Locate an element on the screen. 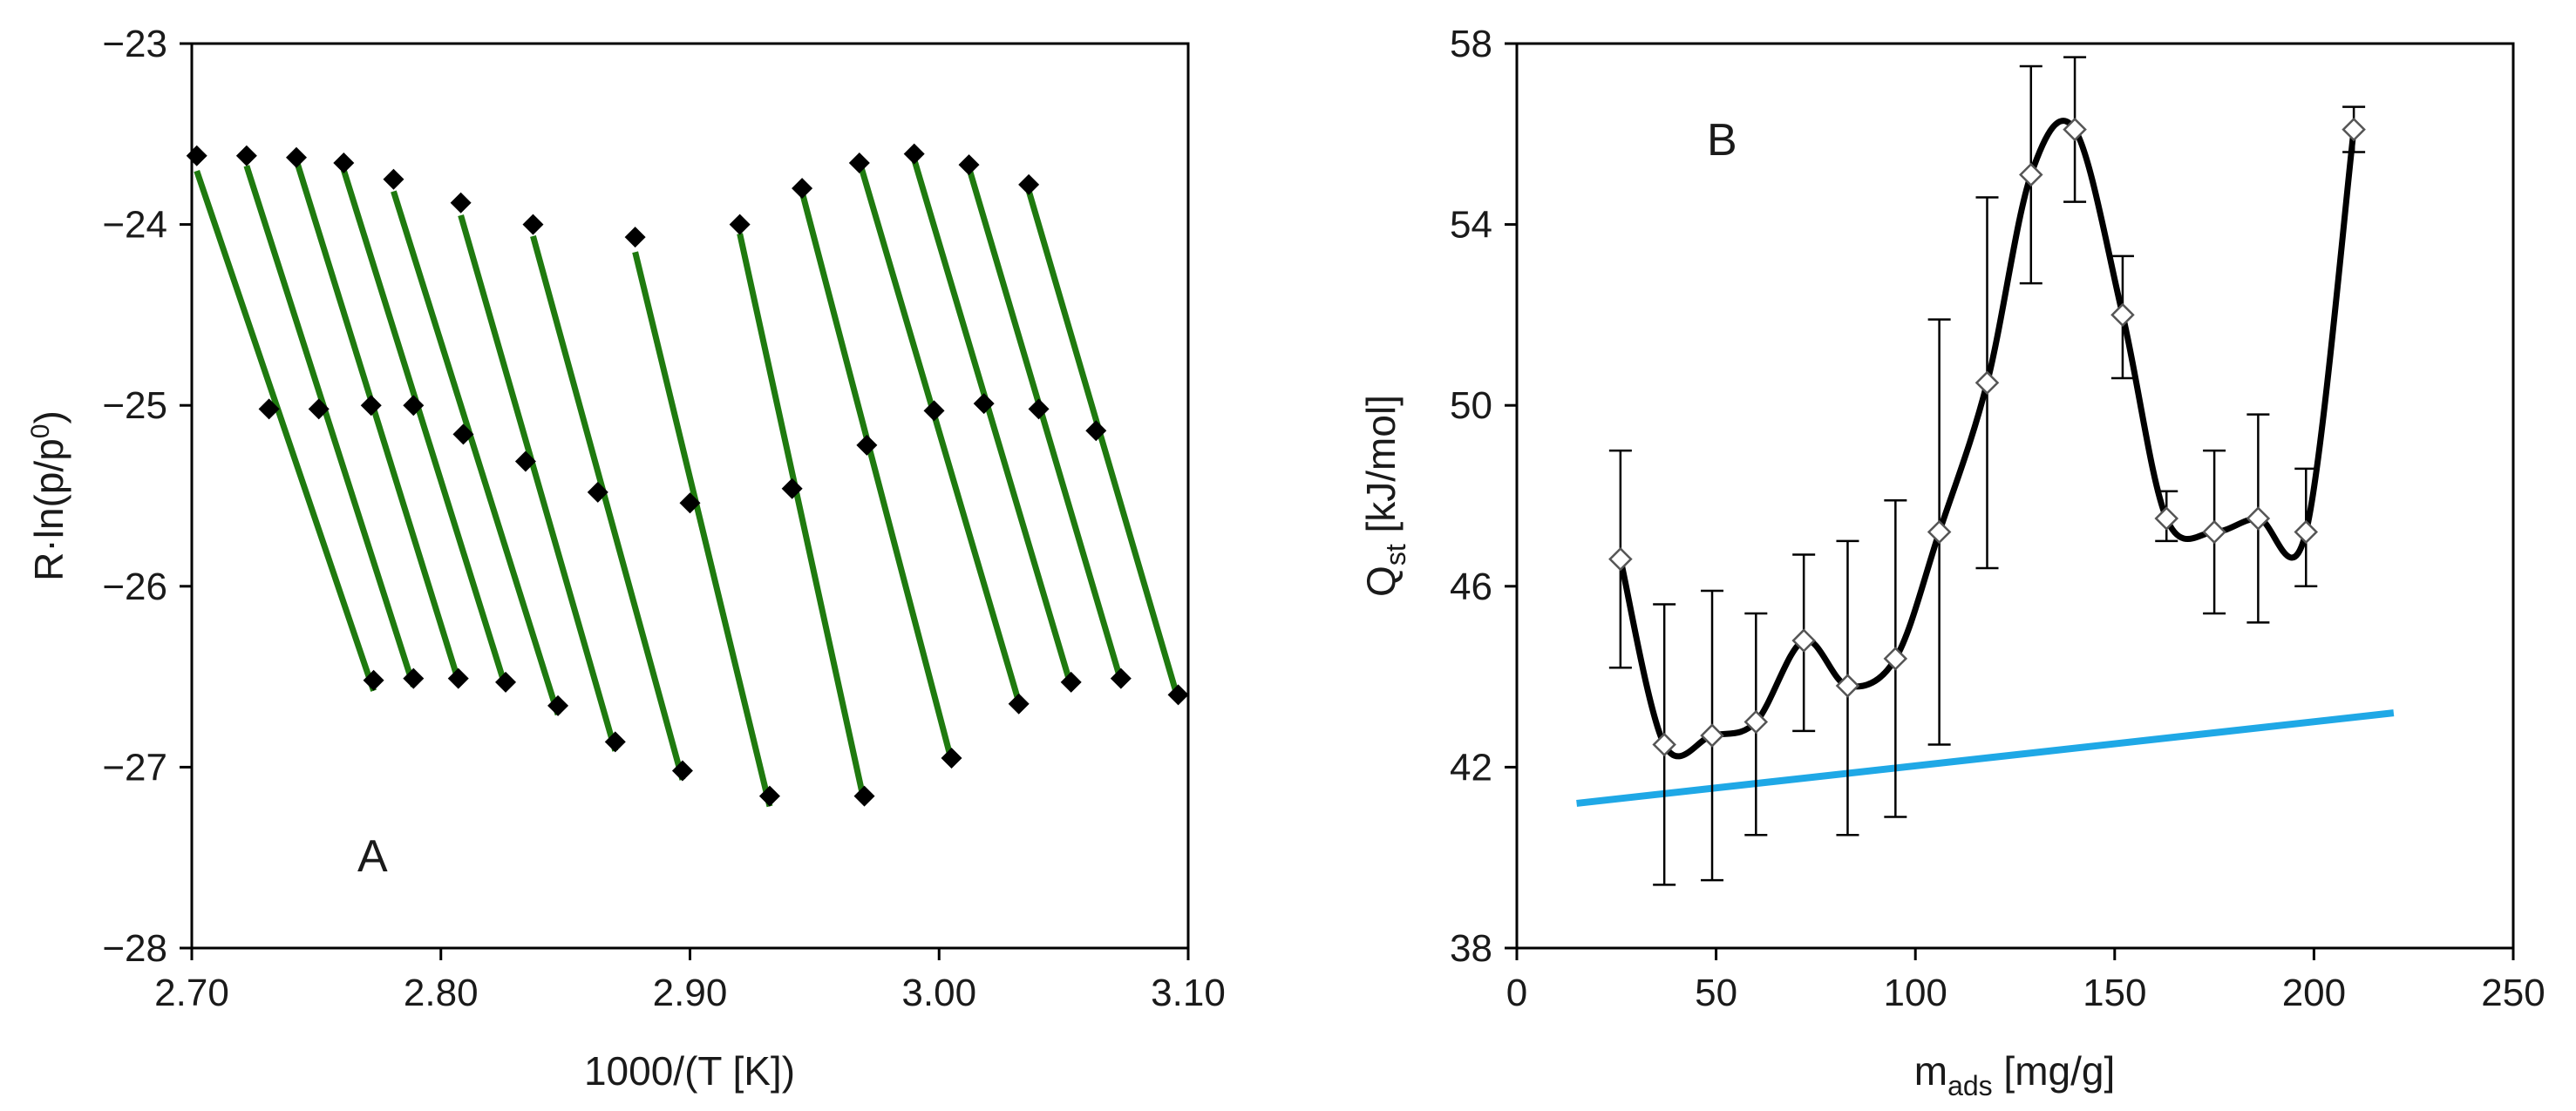 This screenshot has width=2576, height=1111. chart-a-panel-label: A is located at coordinates (372, 856).